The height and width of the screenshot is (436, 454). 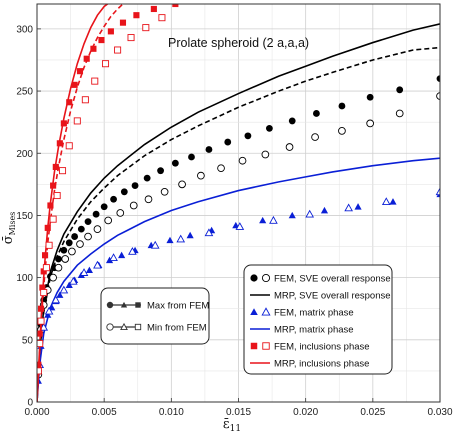 I want to click on legend-entry: MRP, inclusions phase, so click(x=309, y=364).